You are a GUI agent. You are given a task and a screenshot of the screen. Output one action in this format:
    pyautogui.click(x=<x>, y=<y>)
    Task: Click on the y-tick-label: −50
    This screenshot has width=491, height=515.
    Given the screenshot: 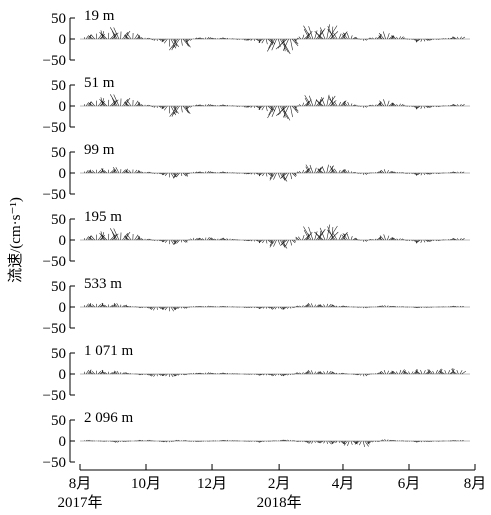 What is the action you would take?
    pyautogui.click(x=54, y=61)
    